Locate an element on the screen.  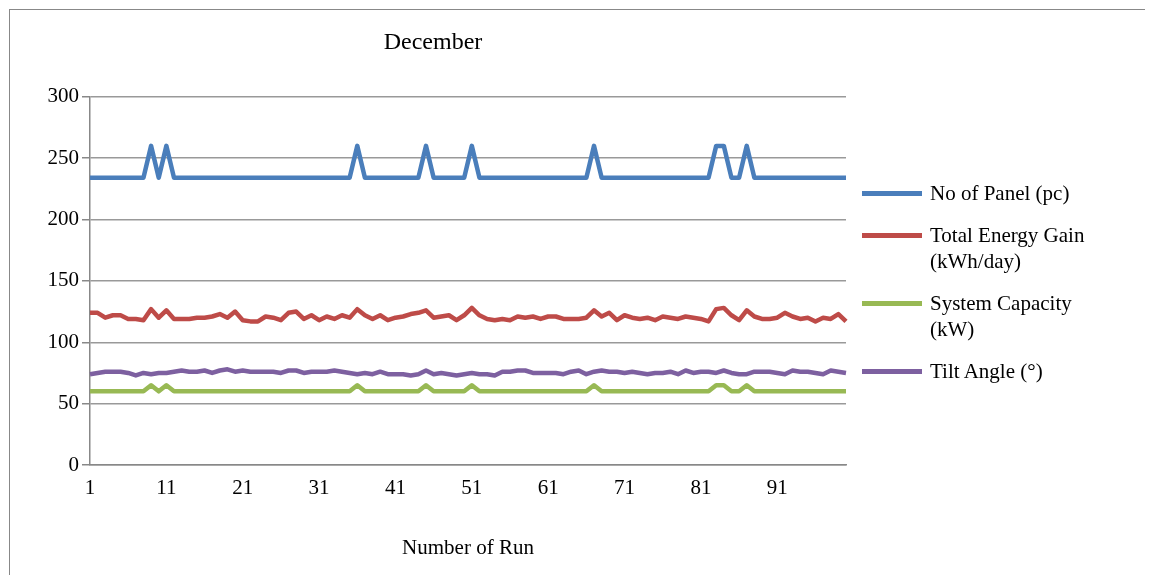
y-tick-label: 0 is located at coordinates (73, 463).